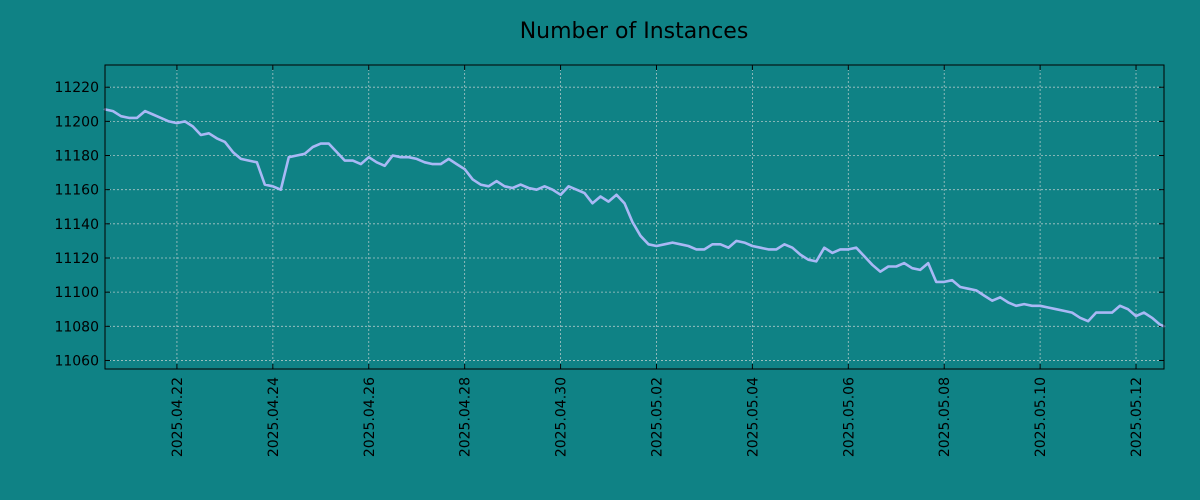 The height and width of the screenshot is (500, 1200). What do you see at coordinates (849, 417) in the screenshot?
I see `x-tick-label: 2025.05.06` at bounding box center [849, 417].